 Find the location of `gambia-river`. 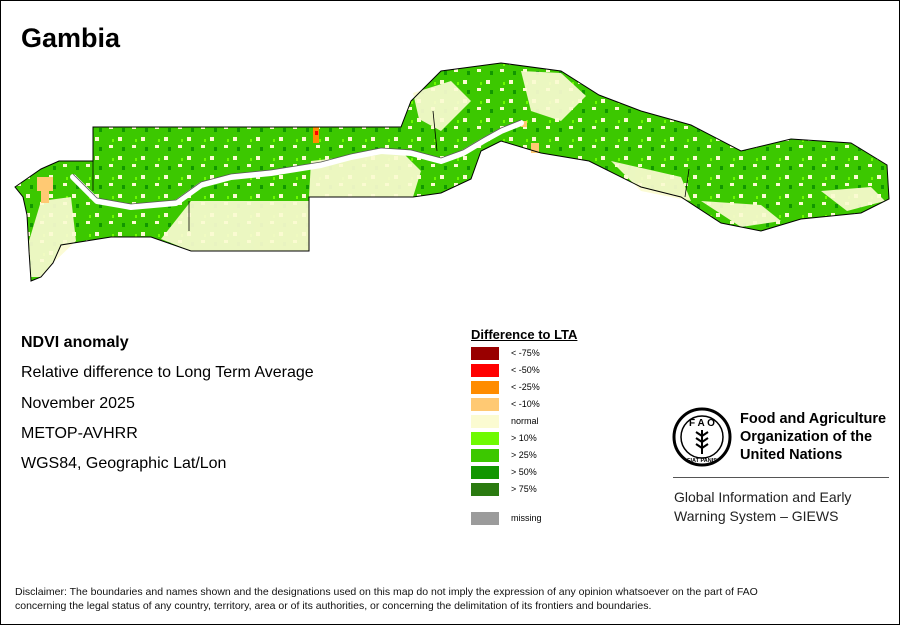

gambia-river is located at coordinates (297, 165).